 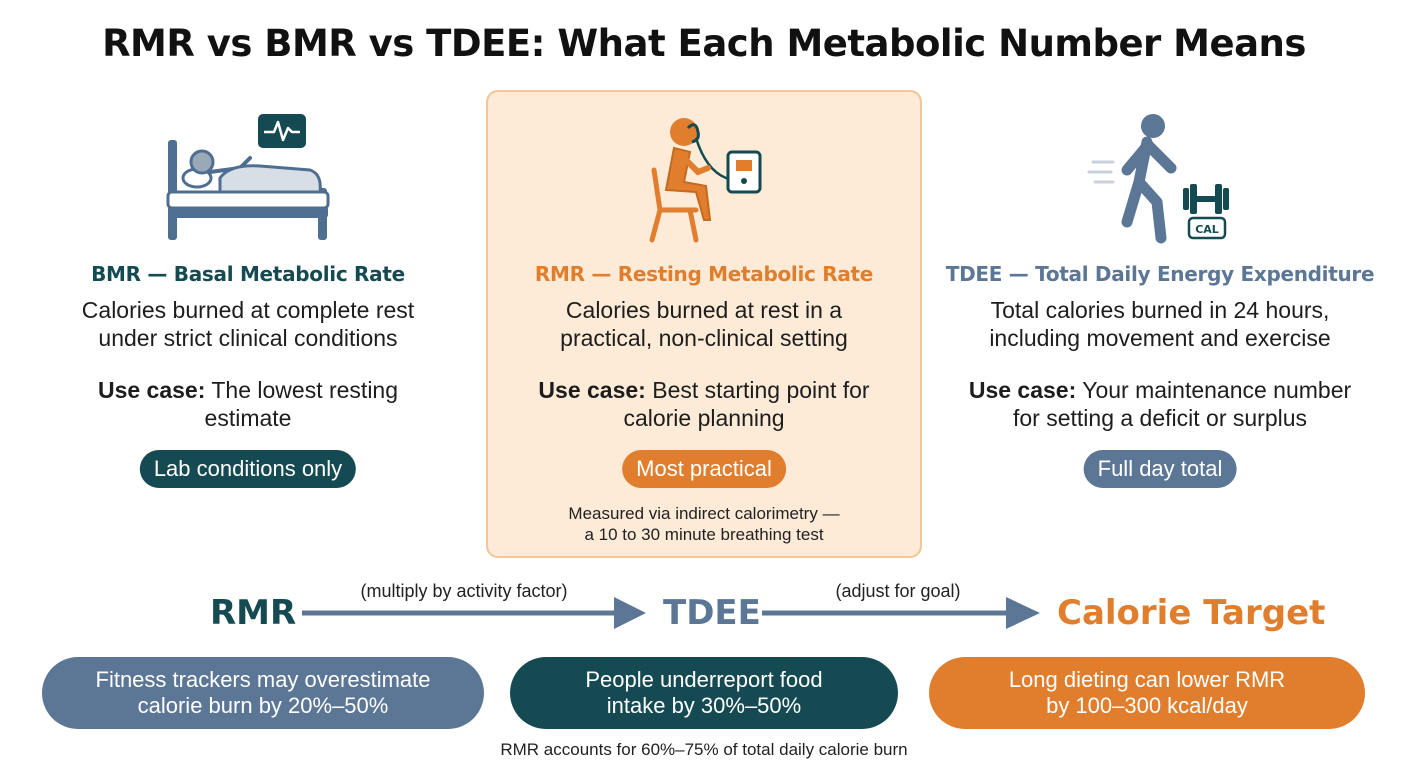 I want to click on seated-person-breathing-mask-icon, so click(x=705, y=180).